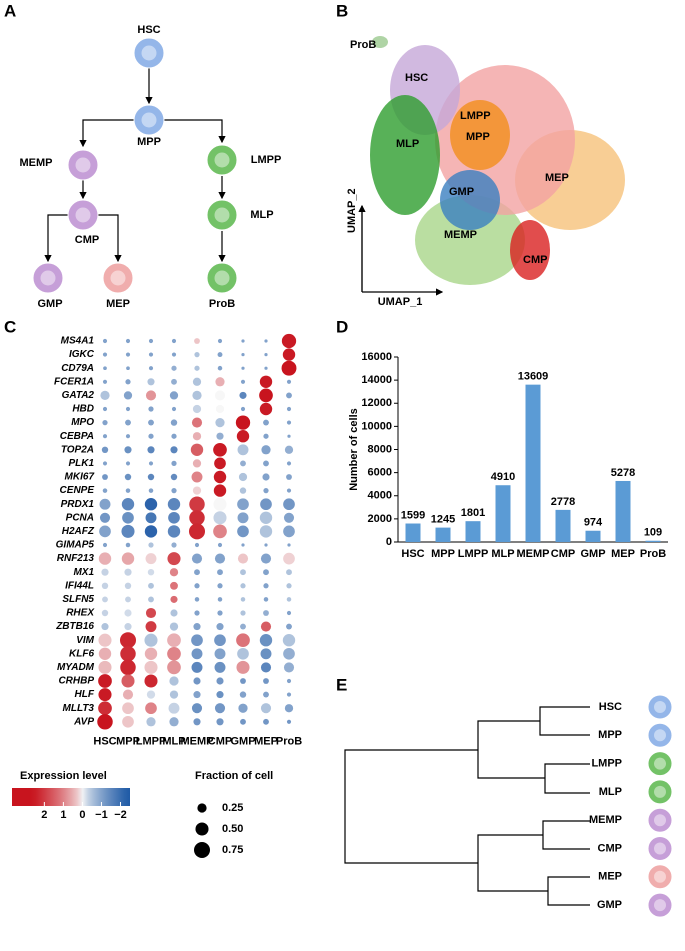 This screenshot has width=685, height=951. What do you see at coordinates (85, 694) in the screenshot?
I see `gene-label: HLF` at bounding box center [85, 694].